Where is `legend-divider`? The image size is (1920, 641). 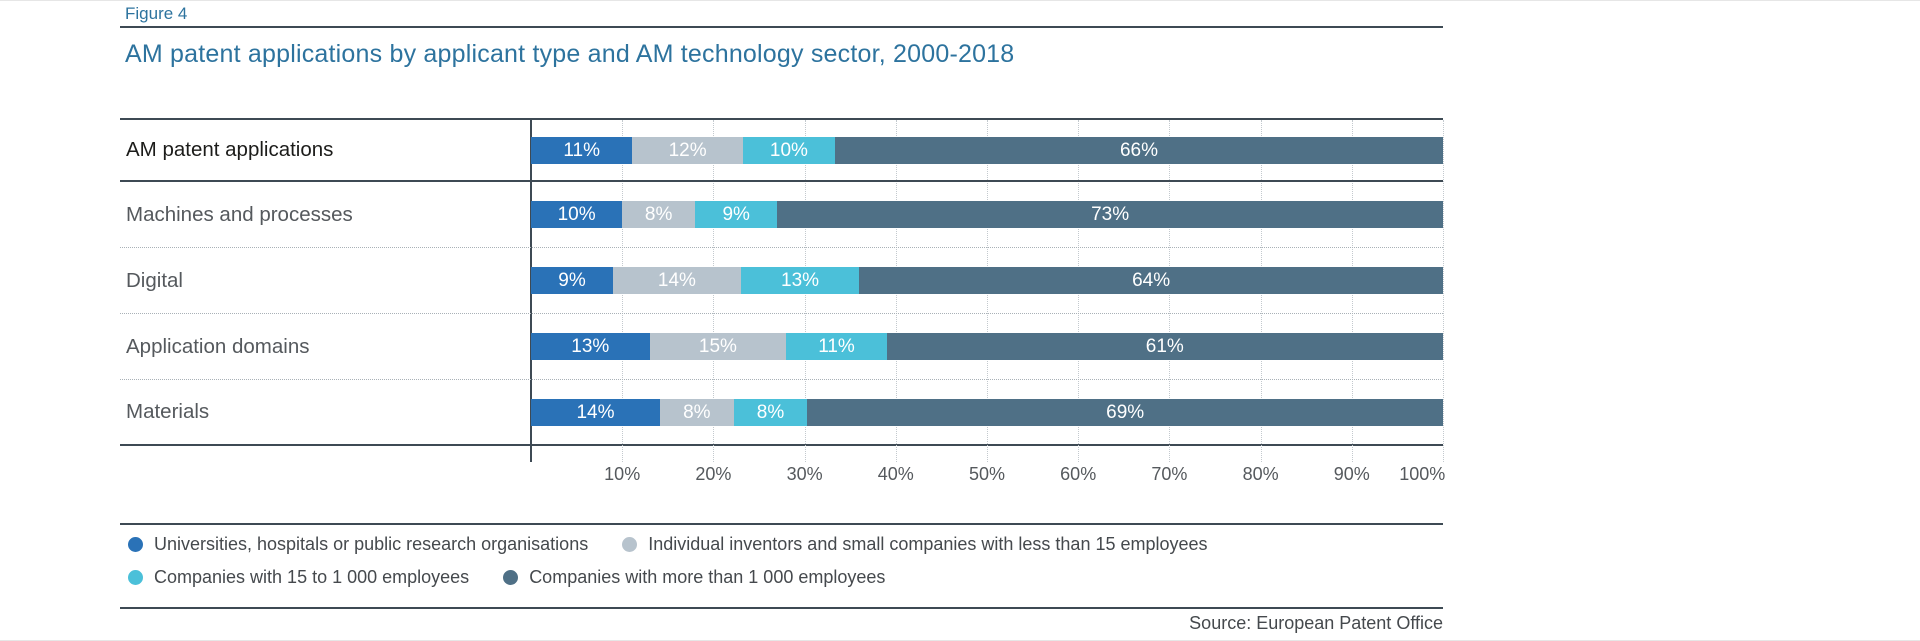
legend-divider is located at coordinates (781, 524).